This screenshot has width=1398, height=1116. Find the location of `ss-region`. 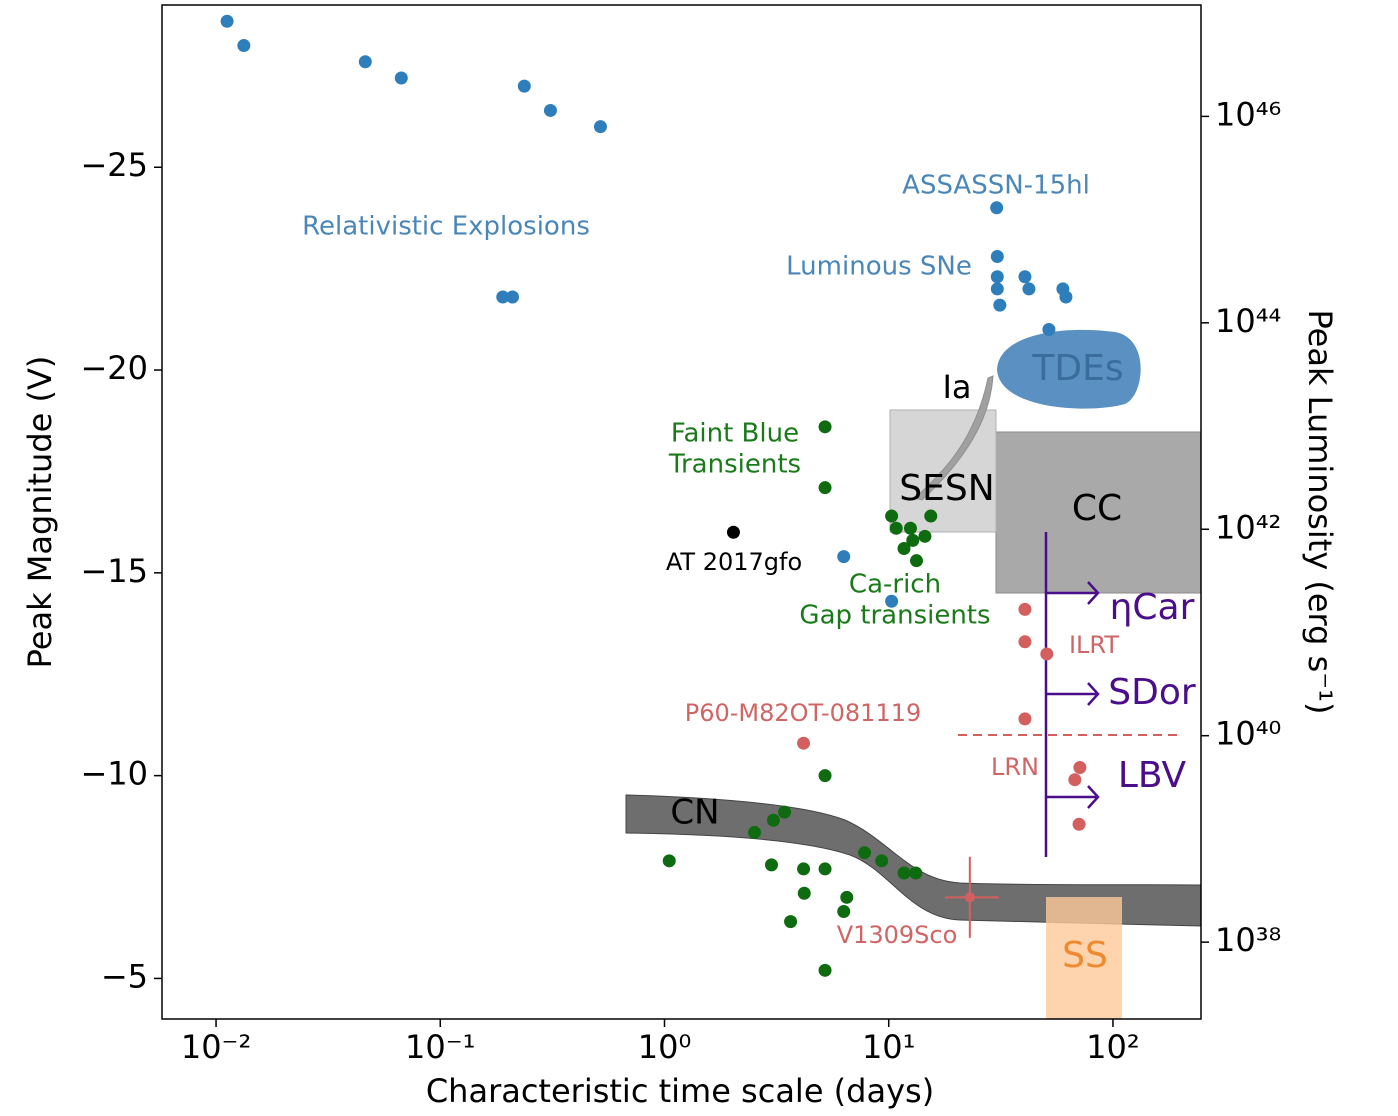

ss-region is located at coordinates (1084, 958).